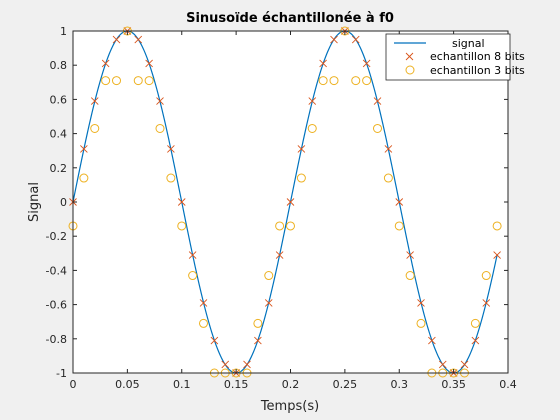 This screenshot has width=560, height=420. Describe the element at coordinates (289, 406) in the screenshot. I see `x-axis-label: Temps(s)` at that location.